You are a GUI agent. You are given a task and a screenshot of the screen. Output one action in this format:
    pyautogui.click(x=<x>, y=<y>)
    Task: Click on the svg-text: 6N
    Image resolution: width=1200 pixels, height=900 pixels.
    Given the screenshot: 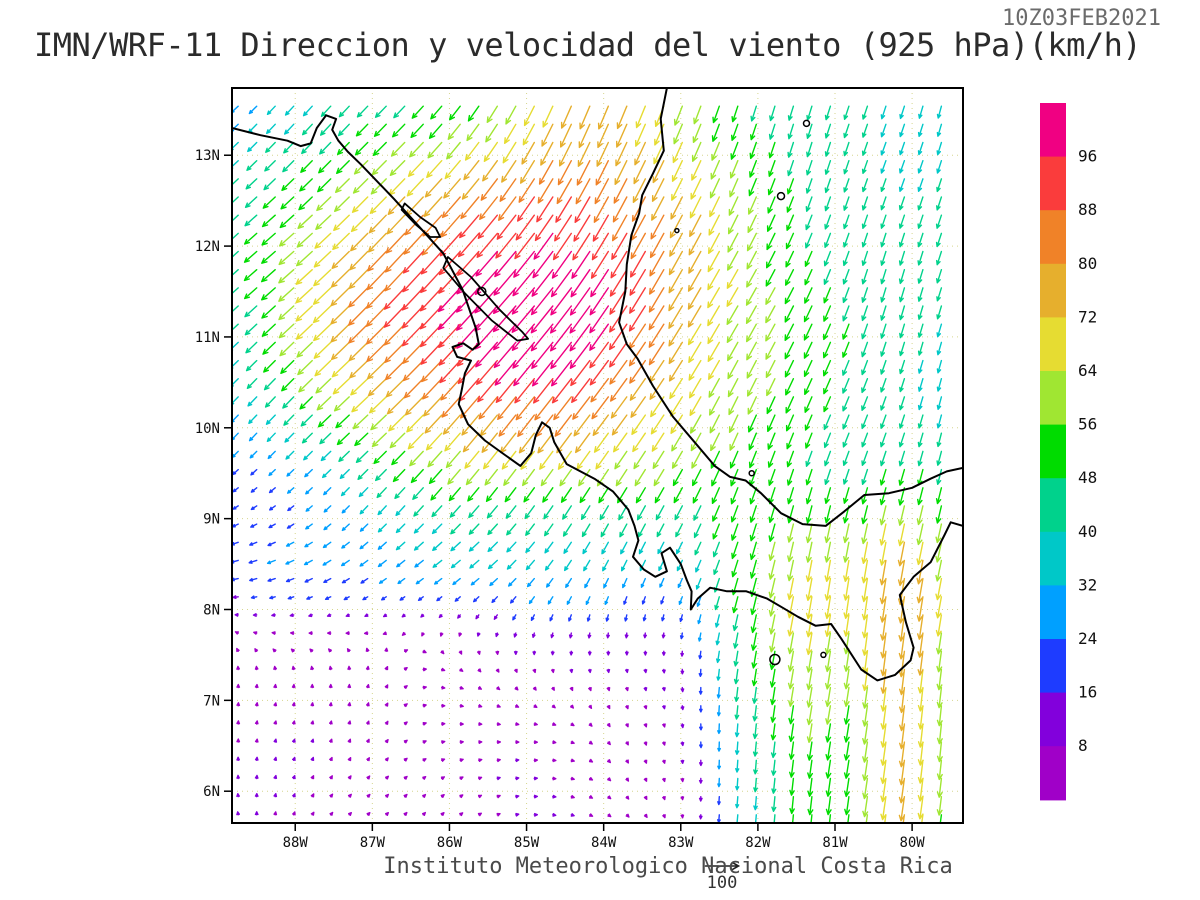 What is the action you would take?
    pyautogui.click(x=211, y=792)
    